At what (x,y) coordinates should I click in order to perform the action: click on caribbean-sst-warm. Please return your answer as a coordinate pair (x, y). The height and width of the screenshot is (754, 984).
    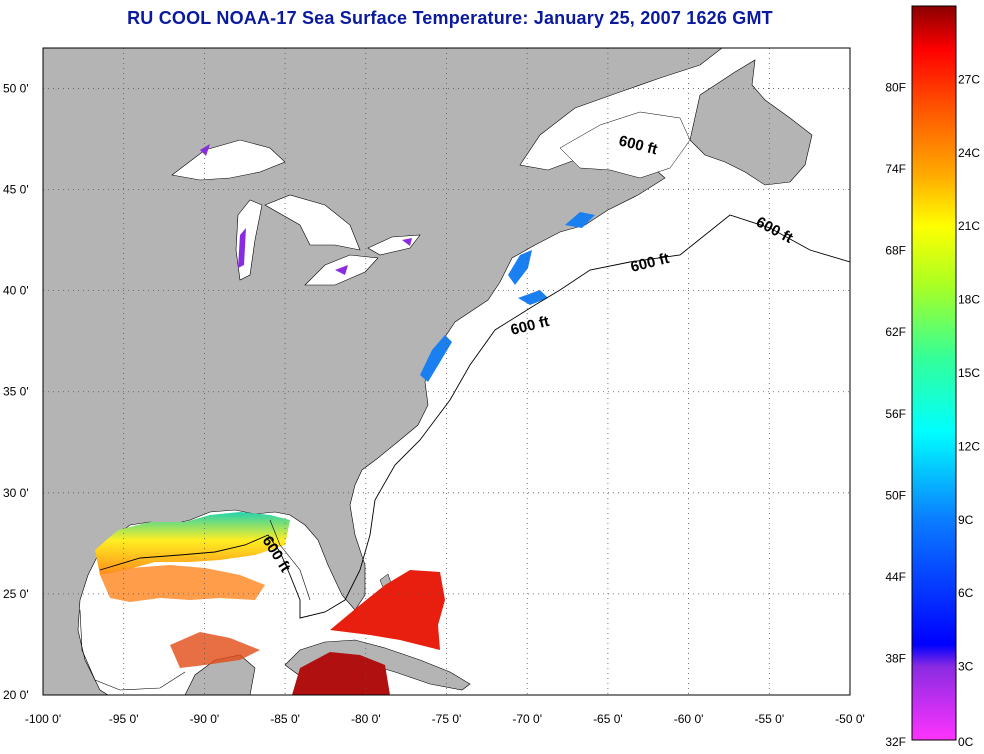
    Looking at the image, I should click on (387, 610).